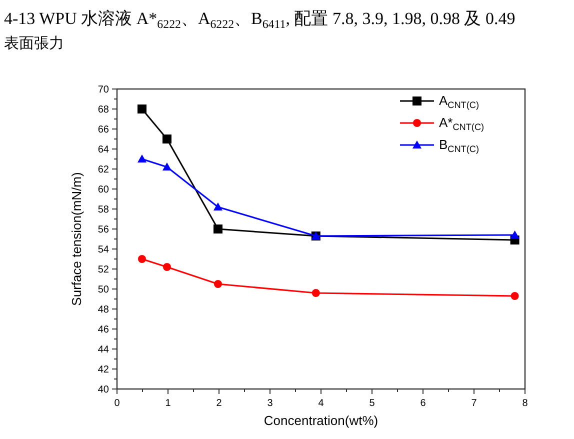  Describe the element at coordinates (104, 190) in the screenshot. I see `y-tick-label: 60` at that location.